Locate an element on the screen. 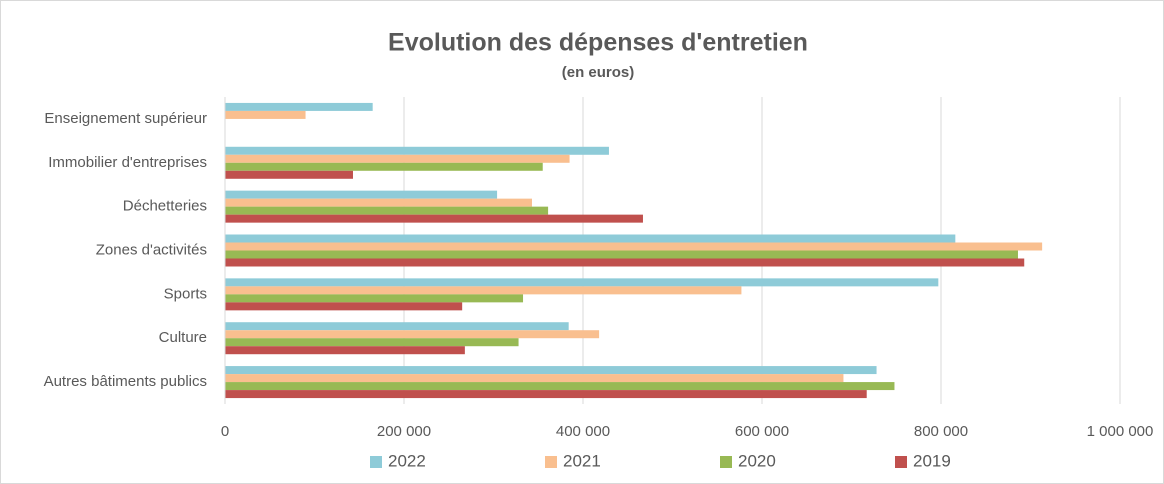  x-tick-label: 1 000 000 is located at coordinates (1120, 431).